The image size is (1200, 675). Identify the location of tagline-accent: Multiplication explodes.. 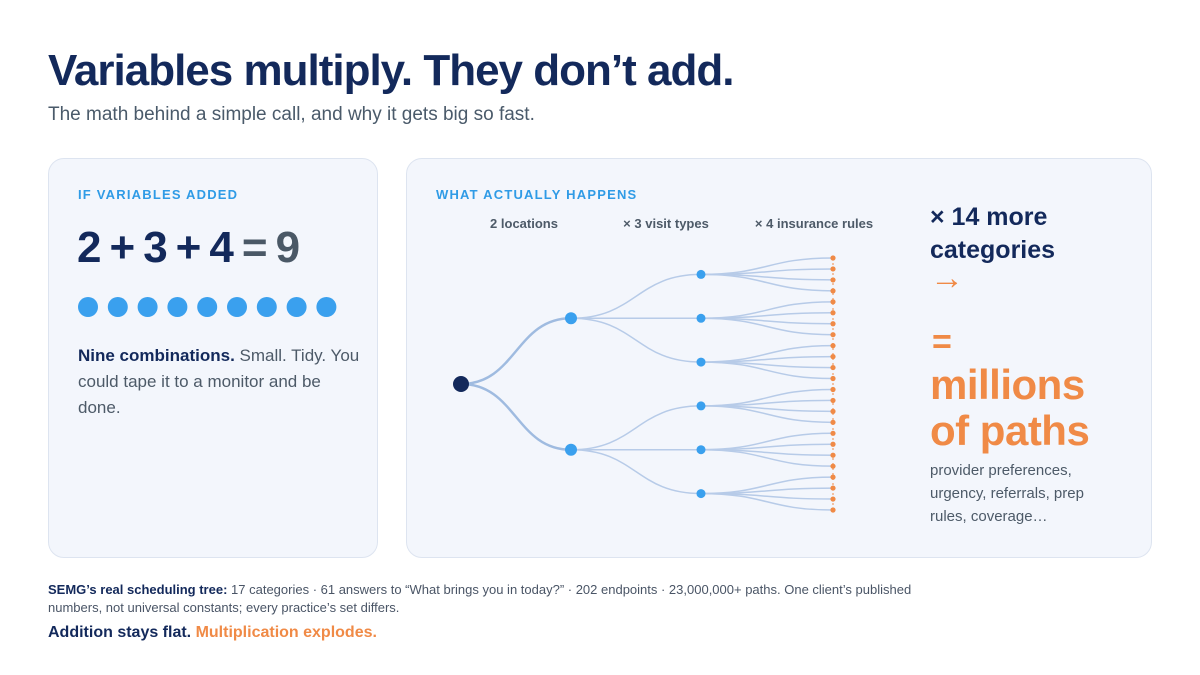
(286, 632).